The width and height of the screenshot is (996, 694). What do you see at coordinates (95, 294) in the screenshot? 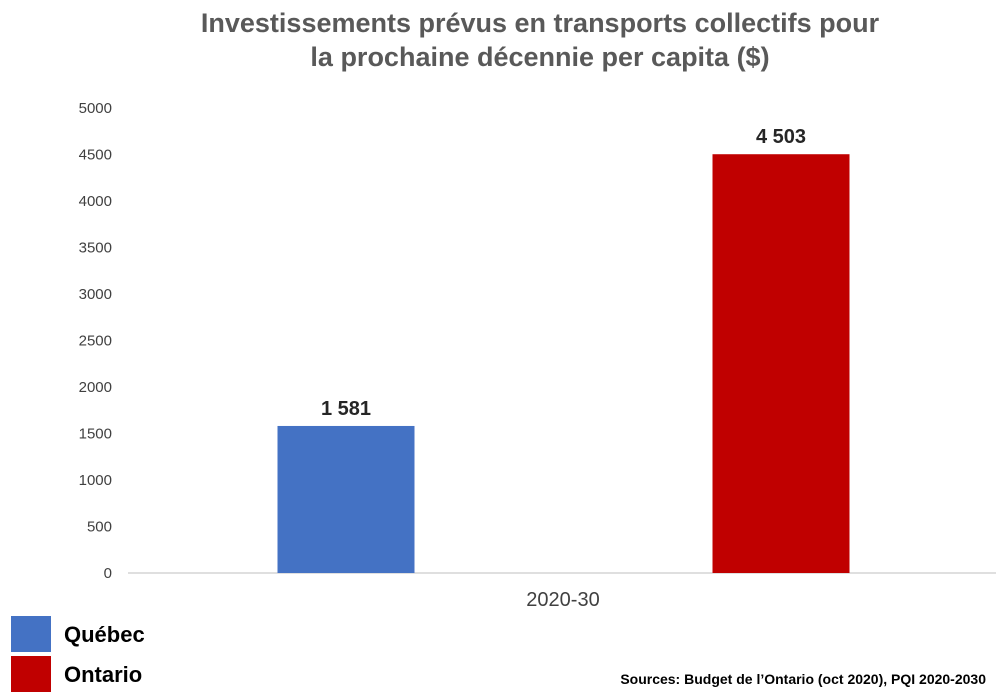
I see `y-tick-label: 3000` at bounding box center [95, 294].